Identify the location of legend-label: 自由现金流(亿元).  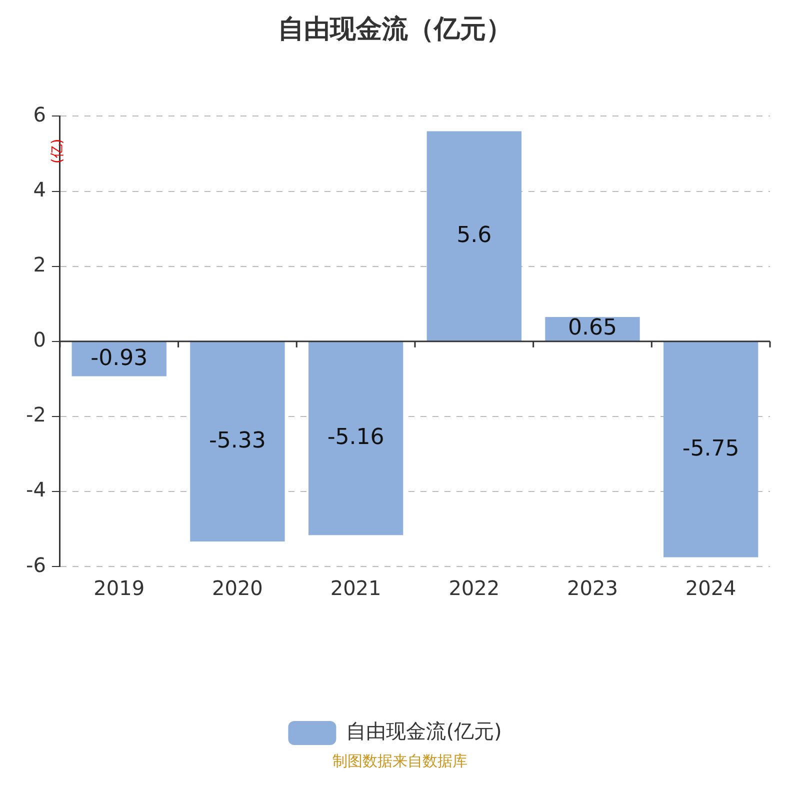
(424, 731).